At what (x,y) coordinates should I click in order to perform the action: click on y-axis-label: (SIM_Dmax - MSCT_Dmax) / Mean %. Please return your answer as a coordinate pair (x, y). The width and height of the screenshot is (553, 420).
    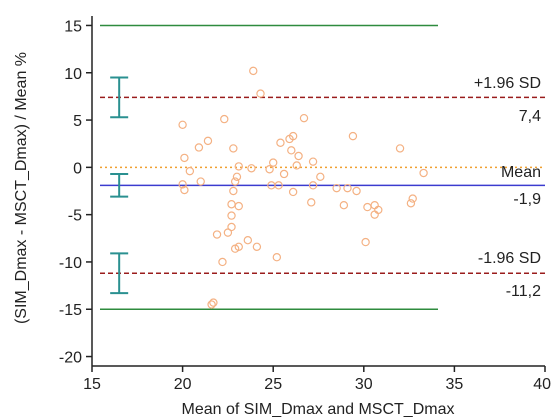
    Looking at the image, I should click on (21, 188).